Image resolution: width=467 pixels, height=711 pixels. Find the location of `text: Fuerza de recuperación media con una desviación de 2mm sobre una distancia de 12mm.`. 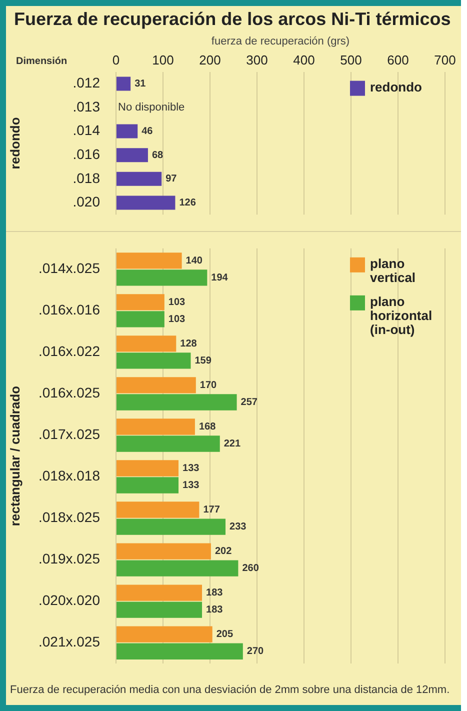

text: Fuerza de recuperación media con una desviación de 2mm sobre una distancia de 12mm. is located at coordinates (230, 689).